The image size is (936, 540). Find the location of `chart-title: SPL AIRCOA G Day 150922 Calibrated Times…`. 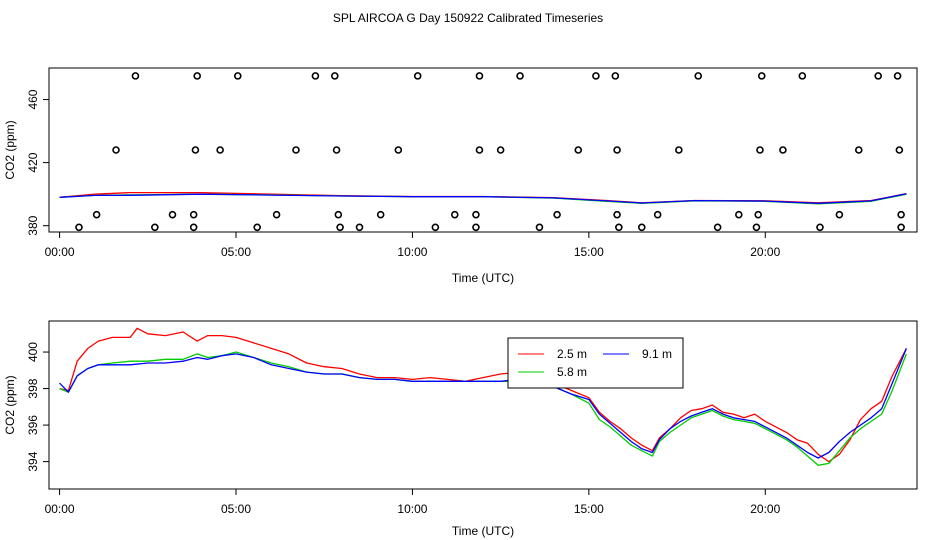

chart-title: SPL AIRCOA G Day 150922 Calibrated Times… is located at coordinates (468, 18).